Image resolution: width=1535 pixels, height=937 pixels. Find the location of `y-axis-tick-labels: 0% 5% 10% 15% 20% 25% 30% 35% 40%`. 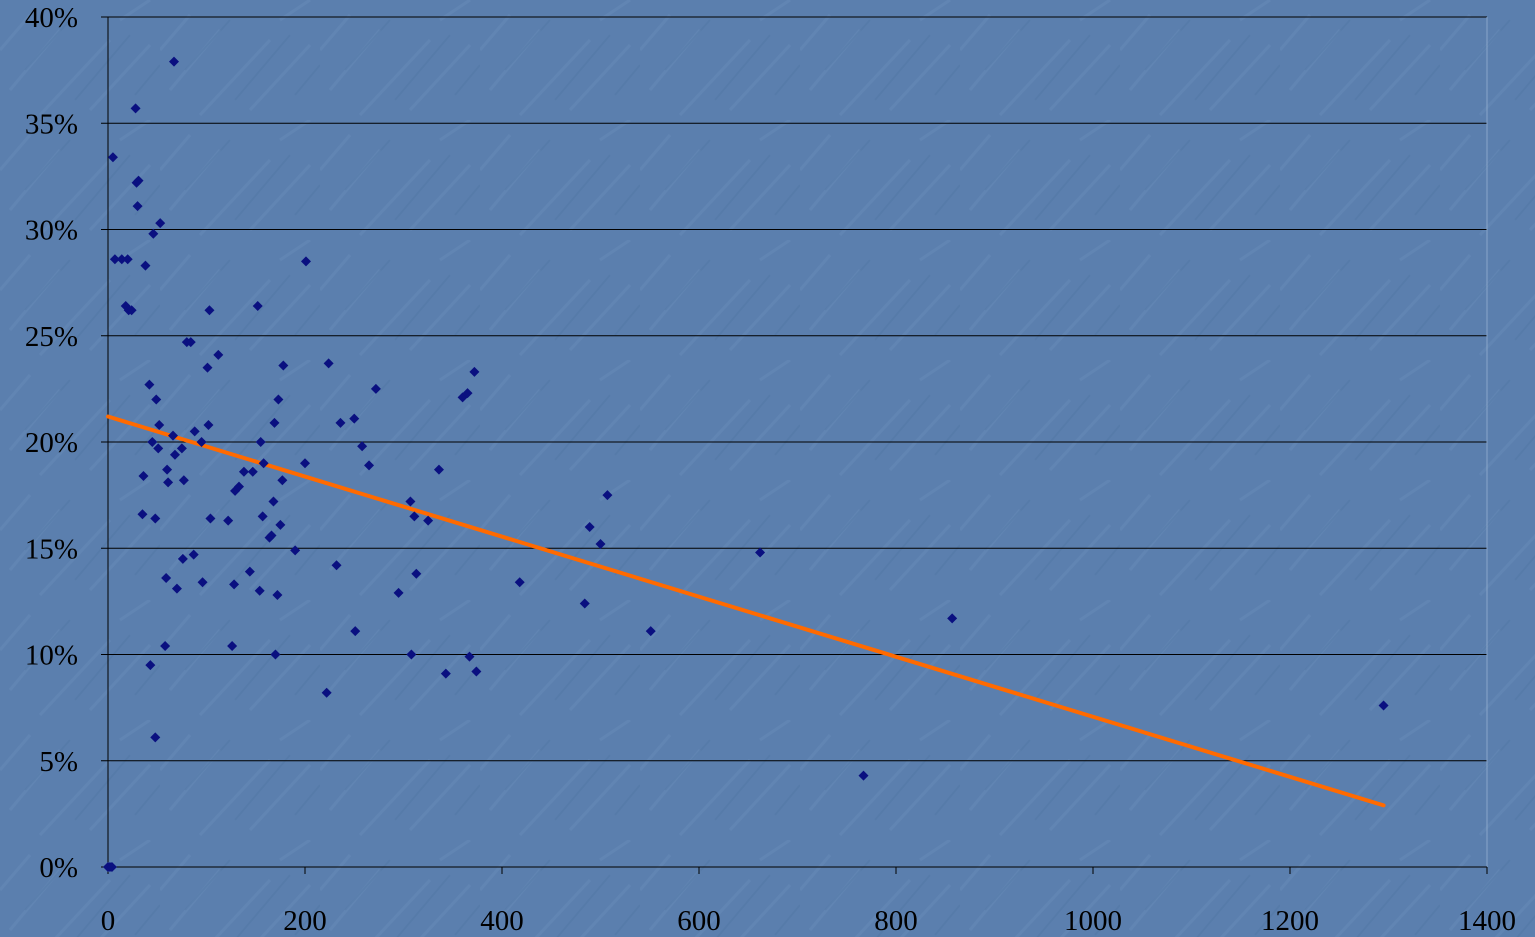

y-axis-tick-labels: 0% 5% 10% 15% 20% 25% 30% 35% 40% is located at coordinates (51, 443).